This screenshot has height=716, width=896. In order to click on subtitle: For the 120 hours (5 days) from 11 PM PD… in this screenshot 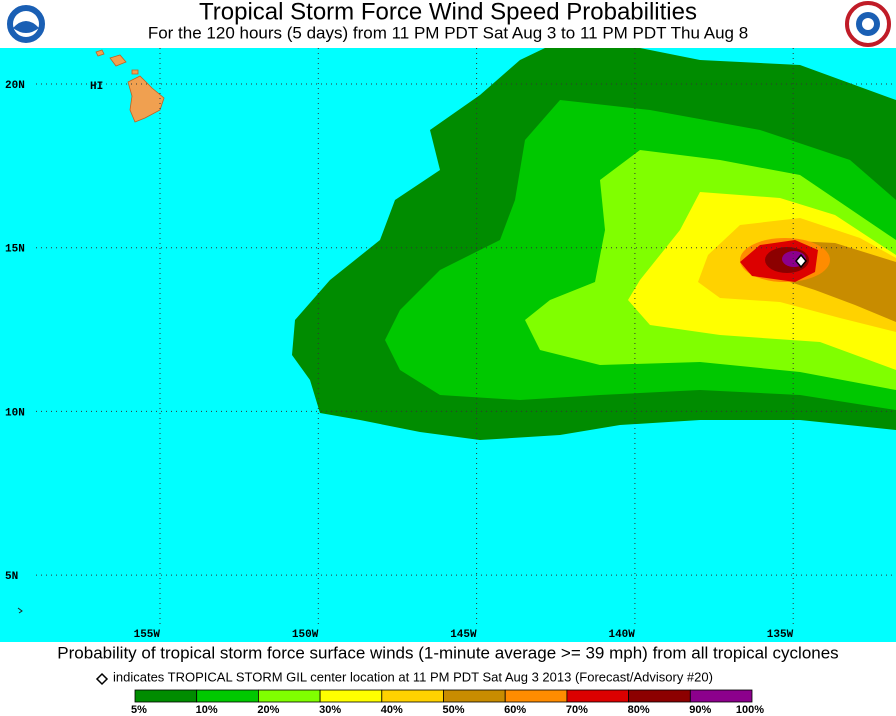, I will do `click(448, 32)`.